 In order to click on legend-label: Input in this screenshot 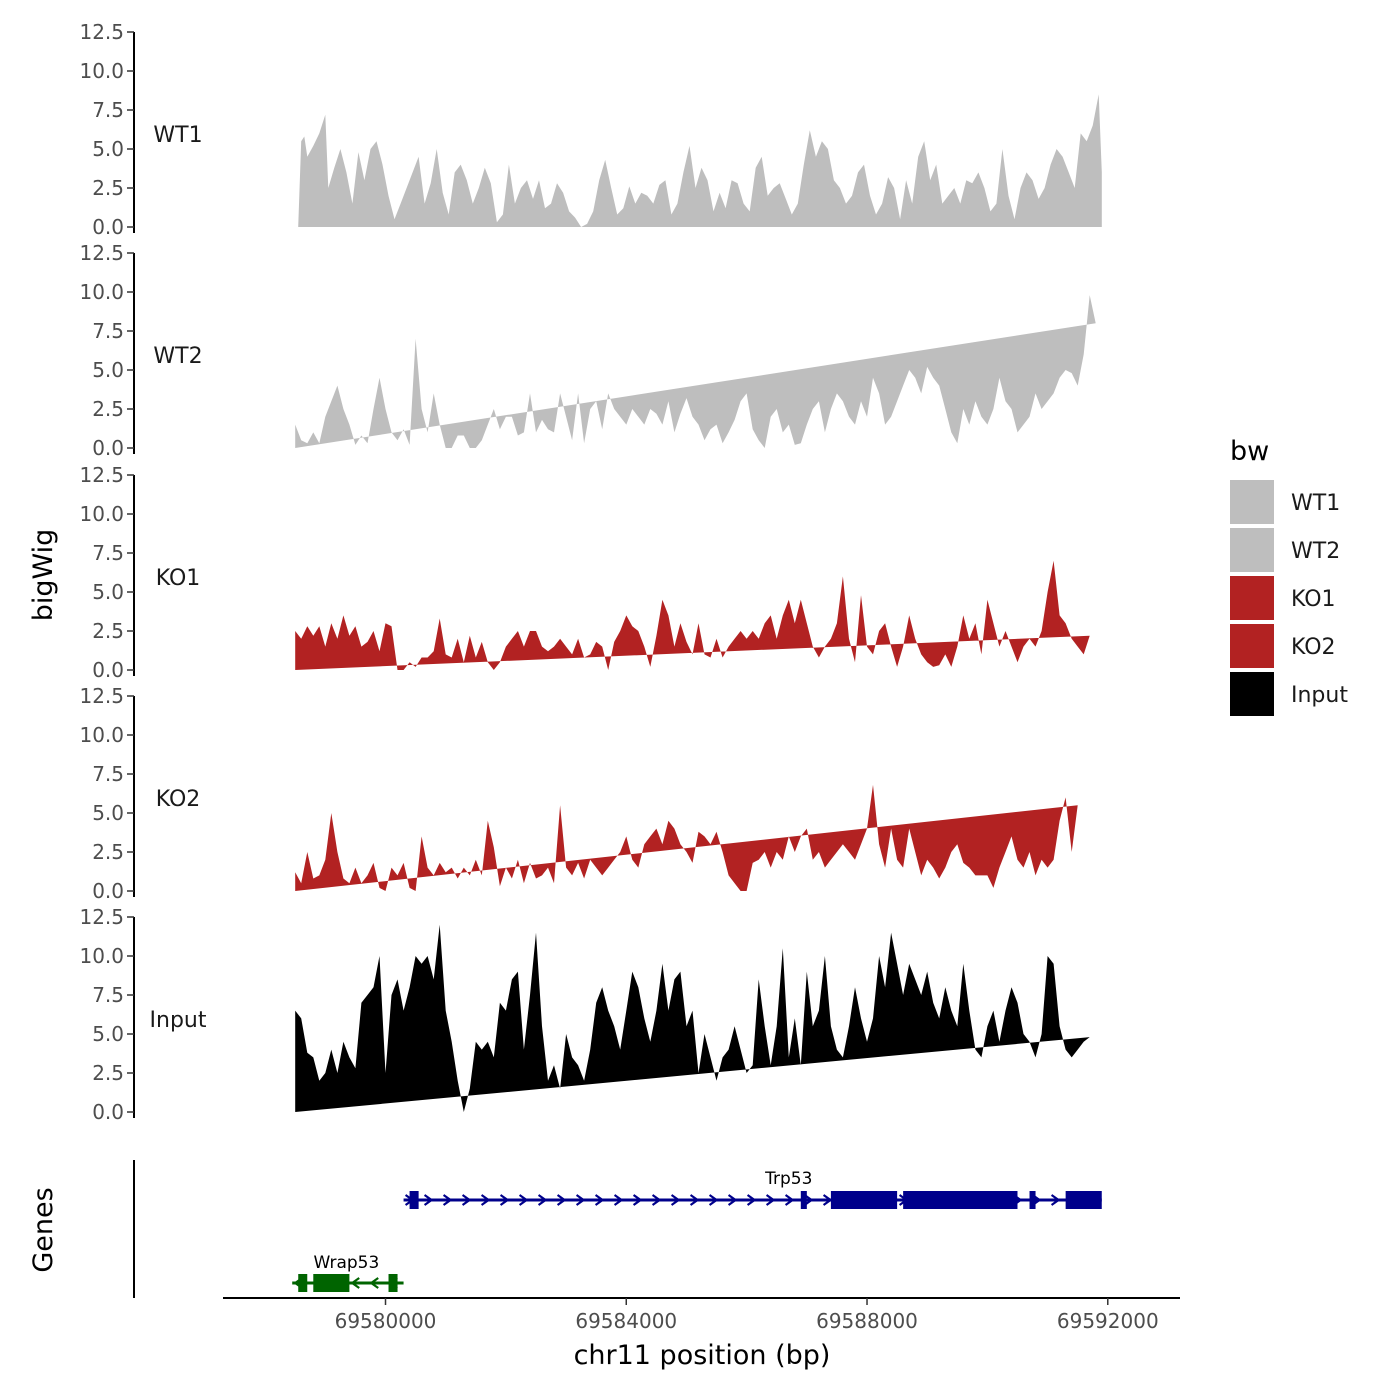, I will do `click(1319, 695)`.